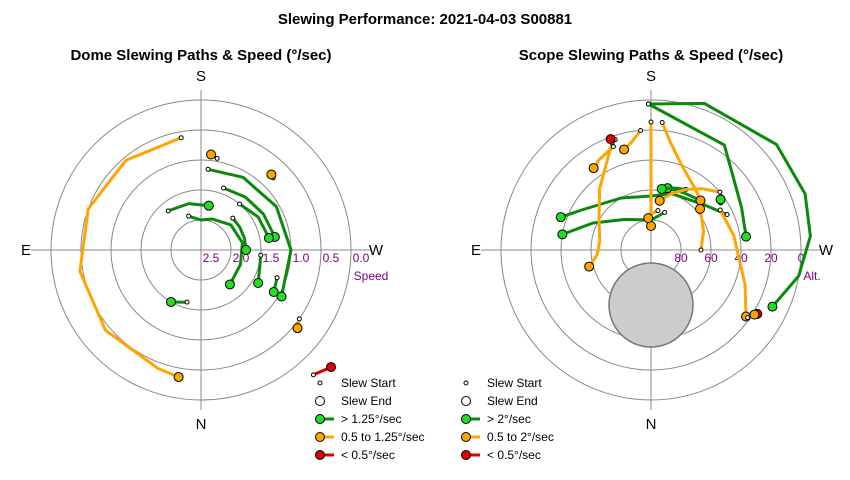  What do you see at coordinates (358, 419) in the screenshot?
I see `legend-item-fast: > 1.25°/sec` at bounding box center [358, 419].